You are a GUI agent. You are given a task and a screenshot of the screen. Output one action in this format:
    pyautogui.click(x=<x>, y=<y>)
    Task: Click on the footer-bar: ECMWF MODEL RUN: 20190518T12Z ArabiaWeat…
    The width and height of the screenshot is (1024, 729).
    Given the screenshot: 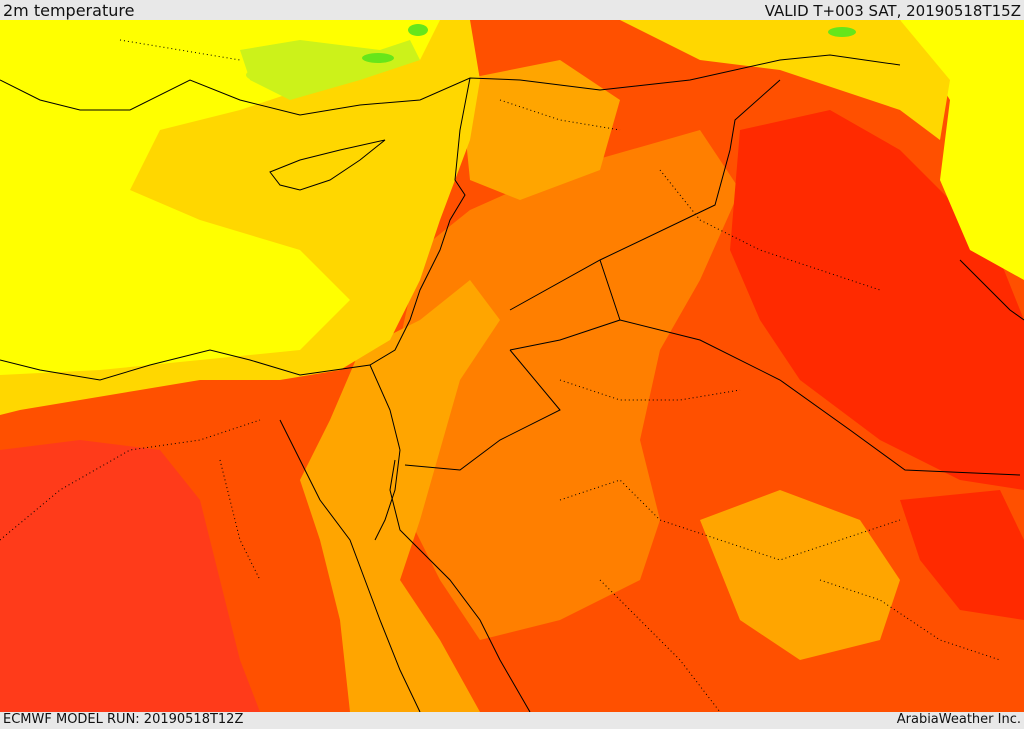 What is the action you would take?
    pyautogui.click(x=512, y=720)
    